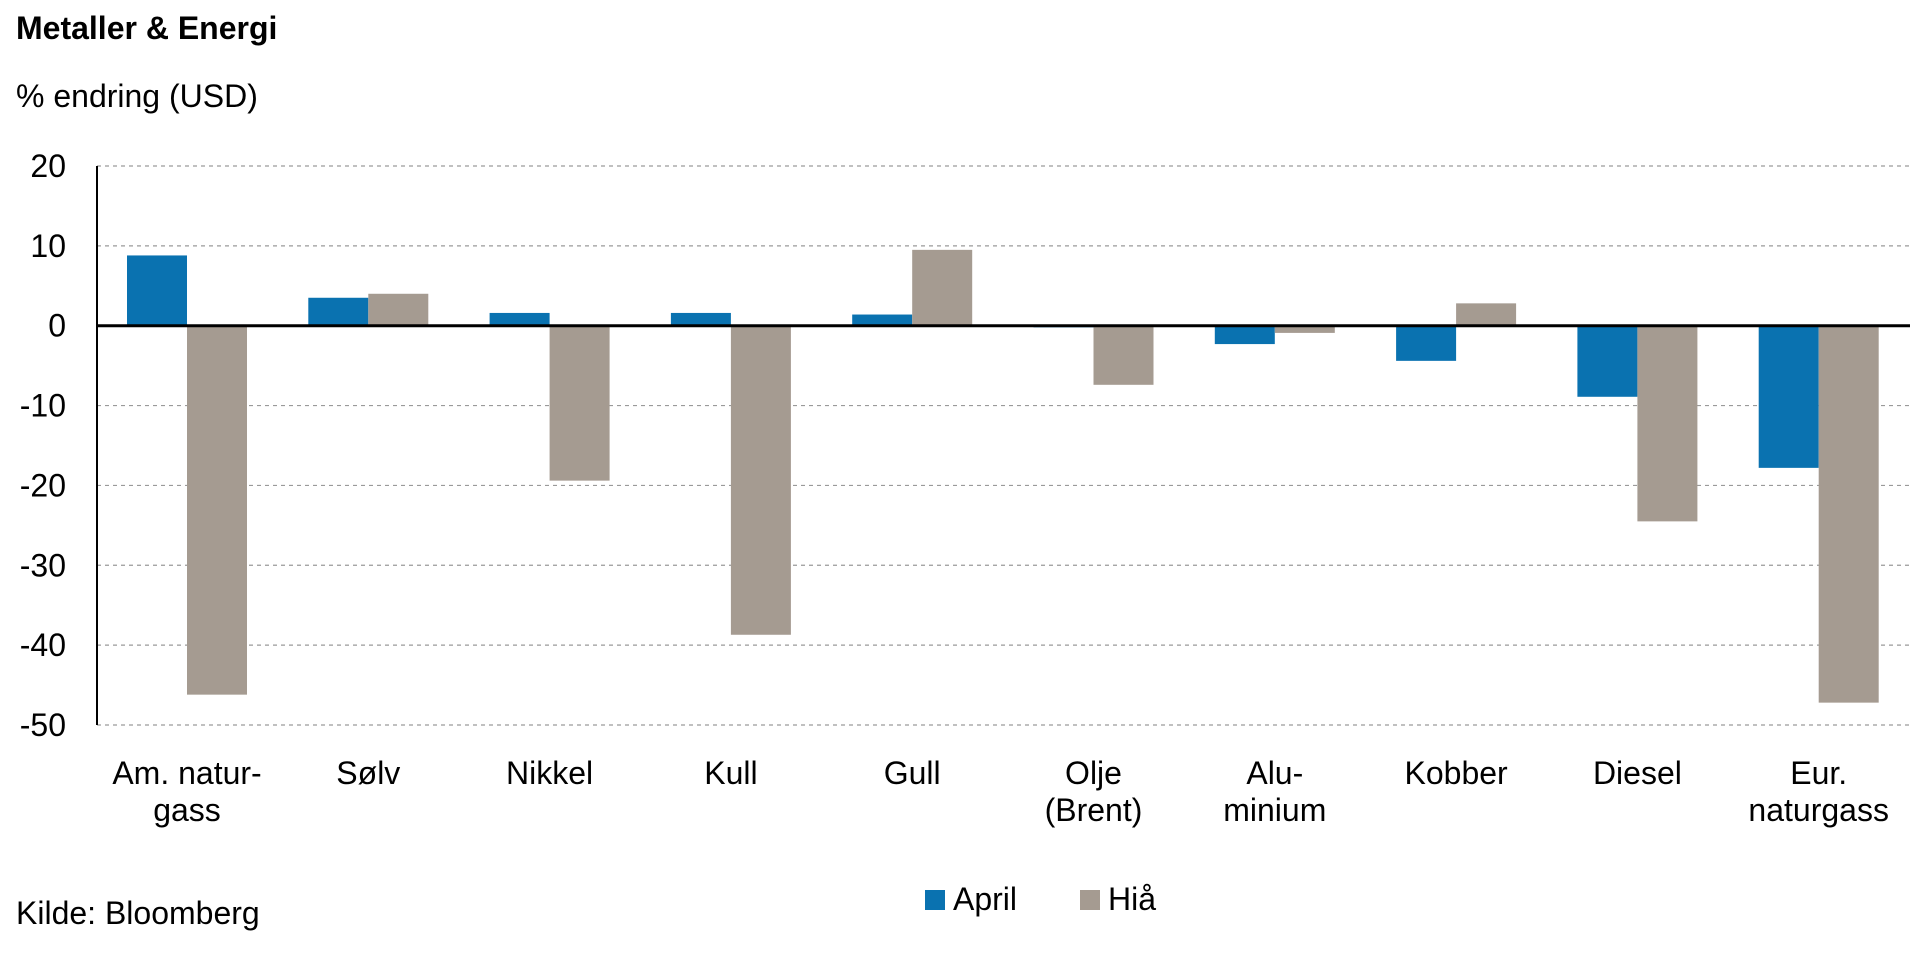  What do you see at coordinates (43, 725) in the screenshot?
I see `y-tick-label: -50` at bounding box center [43, 725].